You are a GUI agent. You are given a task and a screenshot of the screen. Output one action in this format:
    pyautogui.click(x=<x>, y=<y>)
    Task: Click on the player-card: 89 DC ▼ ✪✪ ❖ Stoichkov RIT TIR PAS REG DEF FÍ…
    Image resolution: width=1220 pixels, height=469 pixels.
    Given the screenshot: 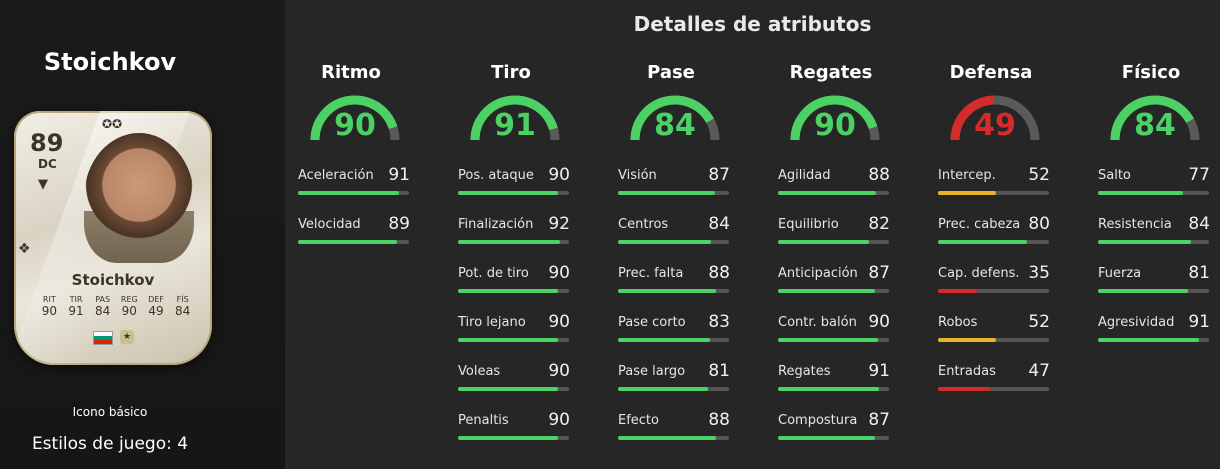 What is the action you would take?
    pyautogui.click(x=113, y=238)
    